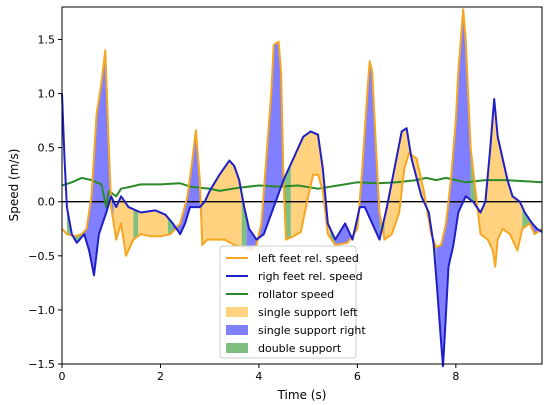 Image resolution: width=550 pixels, height=405 pixels. What do you see at coordinates (41, 364) in the screenshot?
I see `y-tick-label: −1.5` at bounding box center [41, 364].